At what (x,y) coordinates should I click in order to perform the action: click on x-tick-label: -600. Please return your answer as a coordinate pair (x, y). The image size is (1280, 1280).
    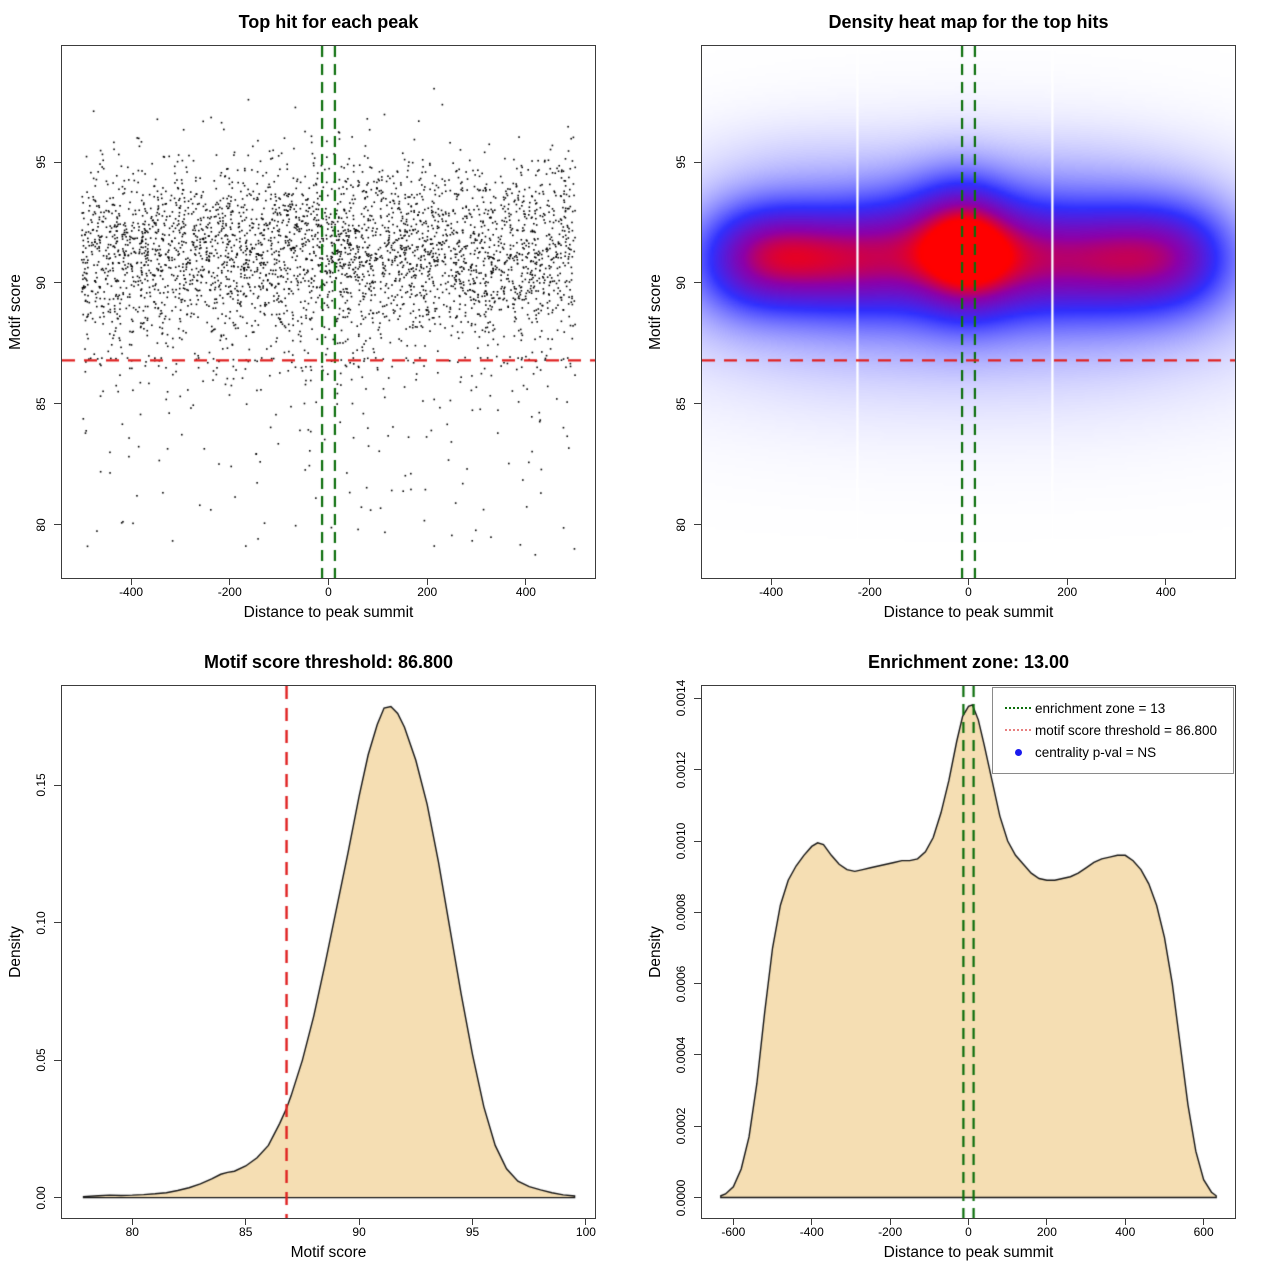
    Looking at the image, I should click on (733, 1232).